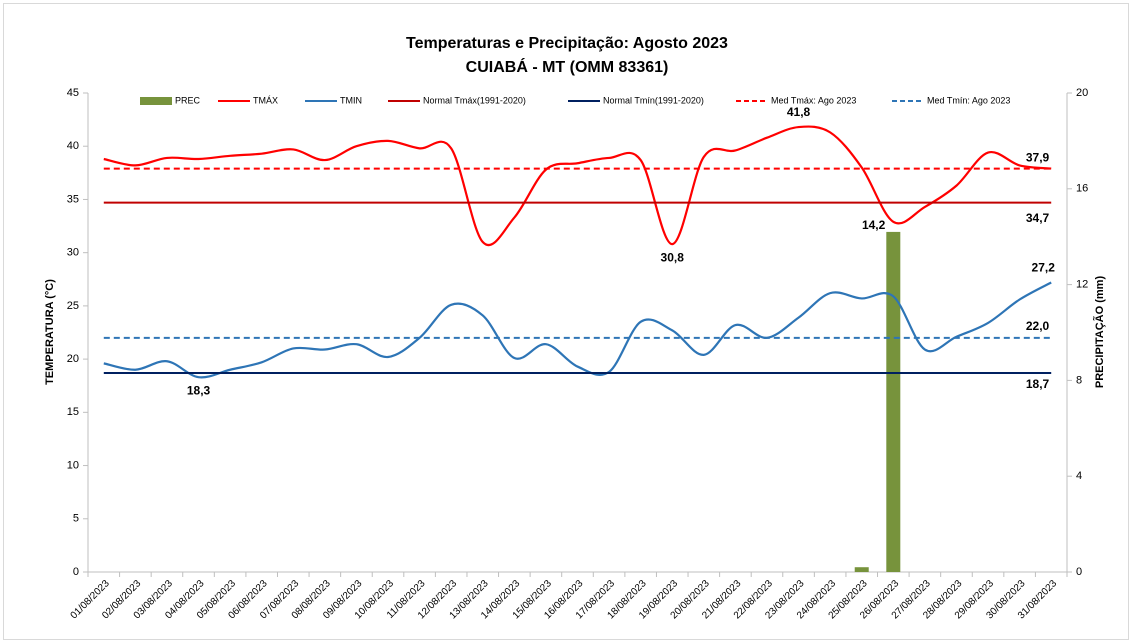  What do you see at coordinates (968, 100) in the screenshot?
I see `legend-label: Med Tmín: Ago 2023` at bounding box center [968, 100].